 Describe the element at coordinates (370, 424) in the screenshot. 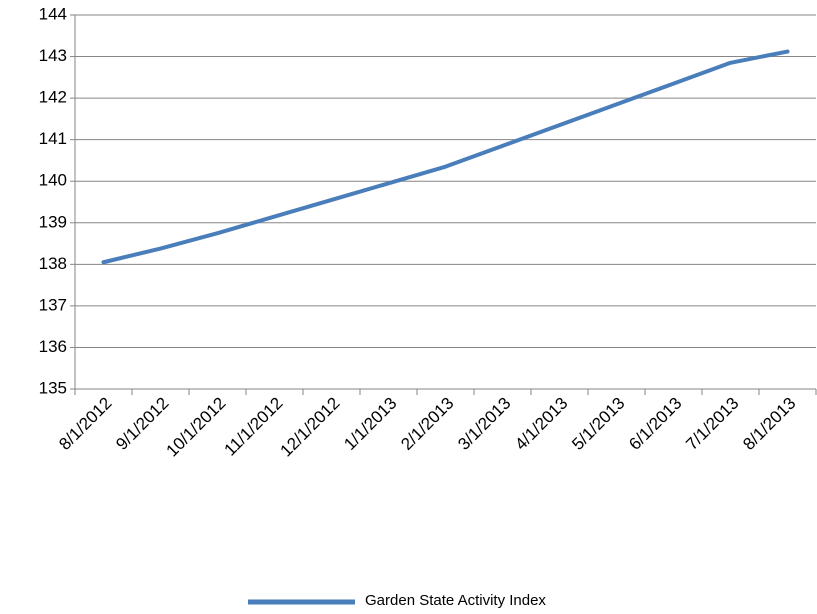

I see `x-tick-label: 1/1/2013` at that location.